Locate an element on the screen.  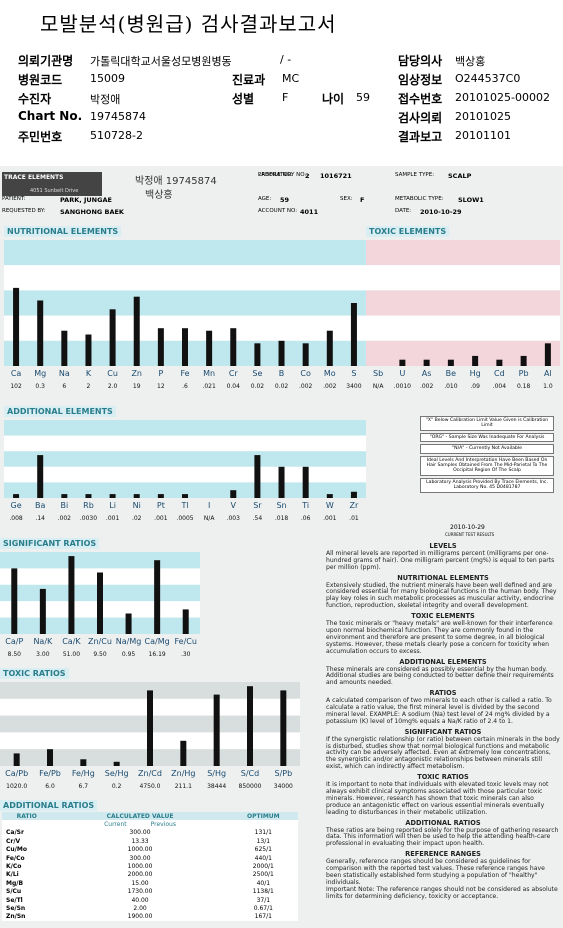
result: .0030 is located at coordinates (88, 518).